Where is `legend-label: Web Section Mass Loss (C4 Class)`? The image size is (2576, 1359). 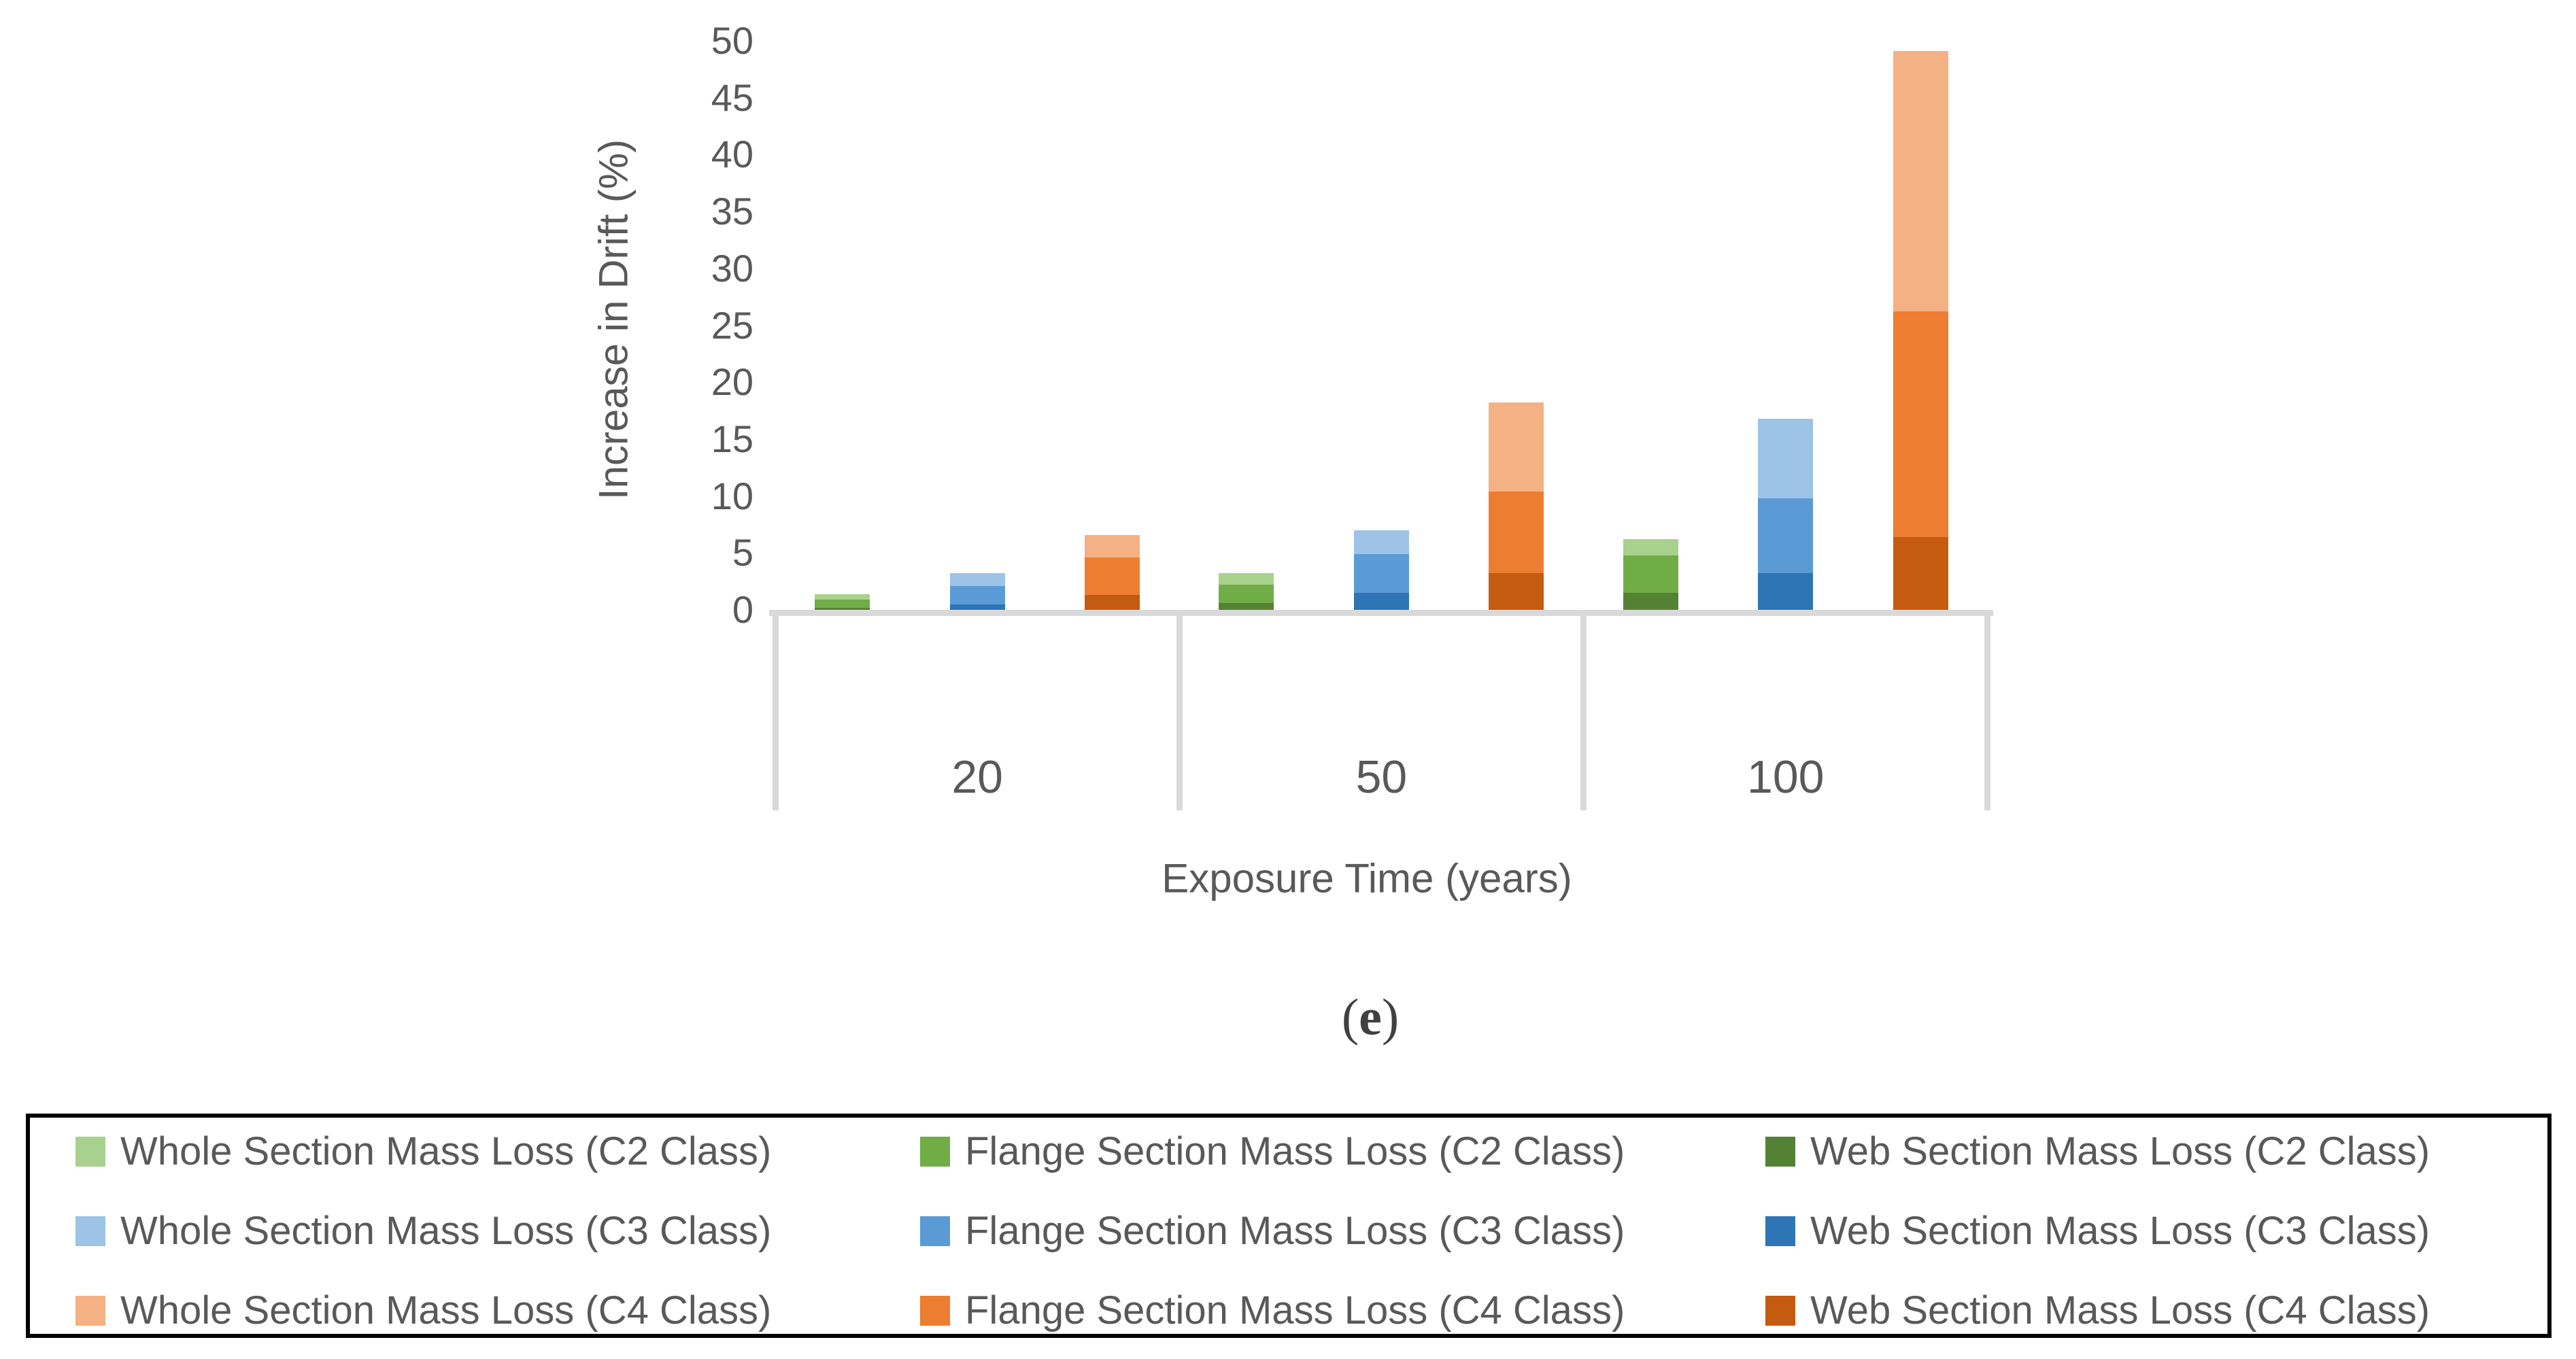
legend-label: Web Section Mass Loss (C4 Class) is located at coordinates (2120, 1310).